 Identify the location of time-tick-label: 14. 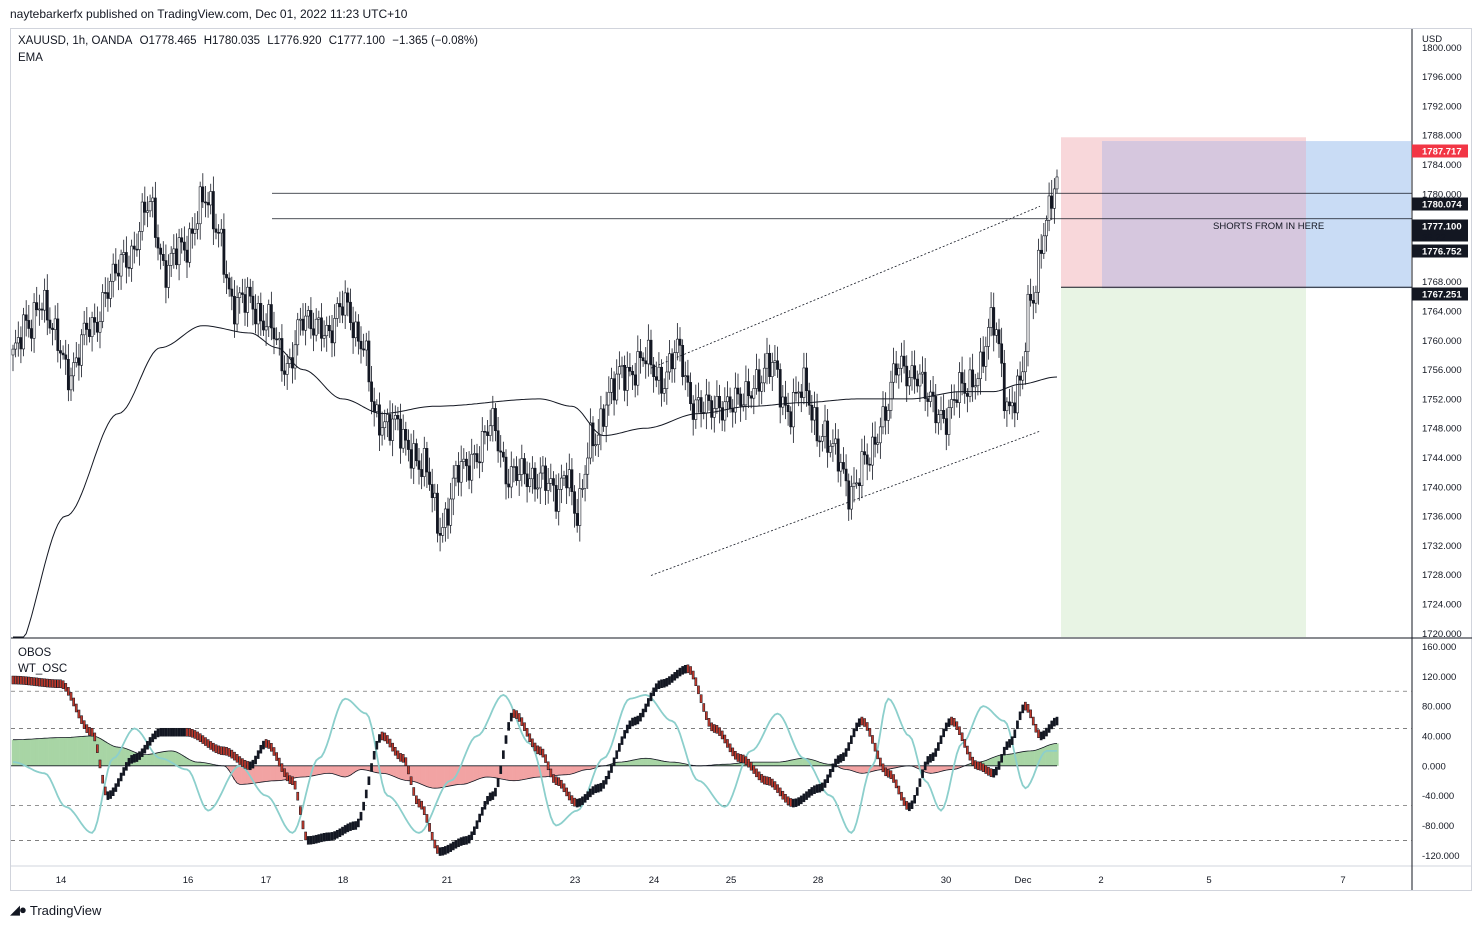
(61, 880).